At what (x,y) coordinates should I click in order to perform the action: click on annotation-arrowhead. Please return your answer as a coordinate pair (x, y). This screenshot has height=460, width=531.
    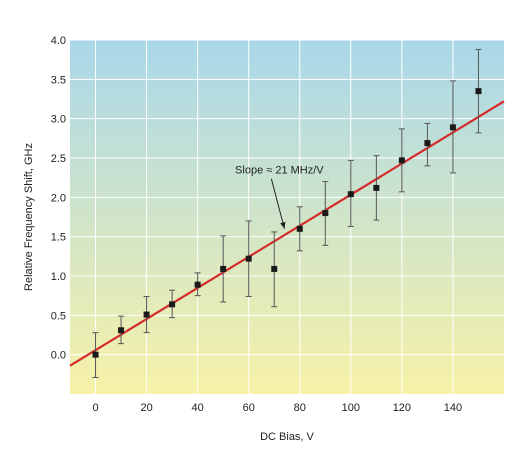
    Looking at the image, I should click on (283, 225).